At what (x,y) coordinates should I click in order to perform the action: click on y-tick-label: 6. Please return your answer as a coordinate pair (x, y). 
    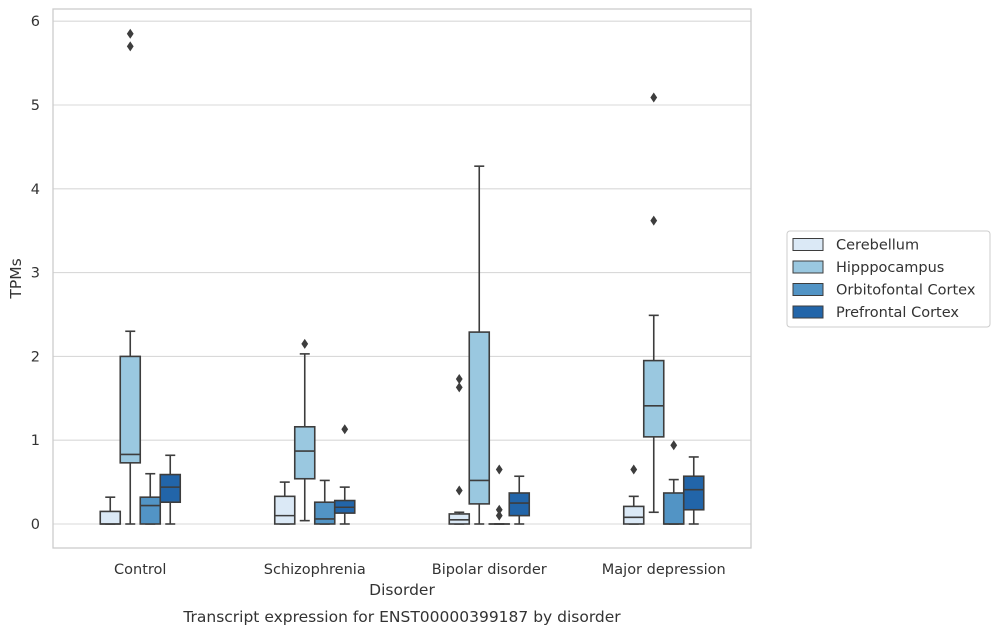
    Looking at the image, I should click on (35, 22).